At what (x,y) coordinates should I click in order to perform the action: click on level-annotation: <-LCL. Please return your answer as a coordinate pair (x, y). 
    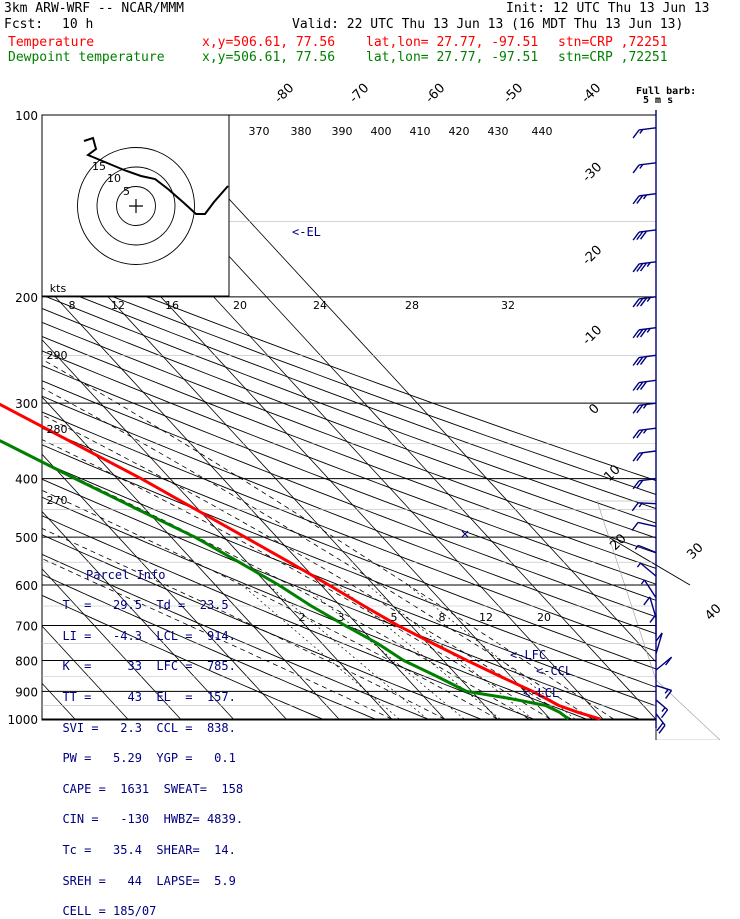
    Looking at the image, I should click on (541, 693).